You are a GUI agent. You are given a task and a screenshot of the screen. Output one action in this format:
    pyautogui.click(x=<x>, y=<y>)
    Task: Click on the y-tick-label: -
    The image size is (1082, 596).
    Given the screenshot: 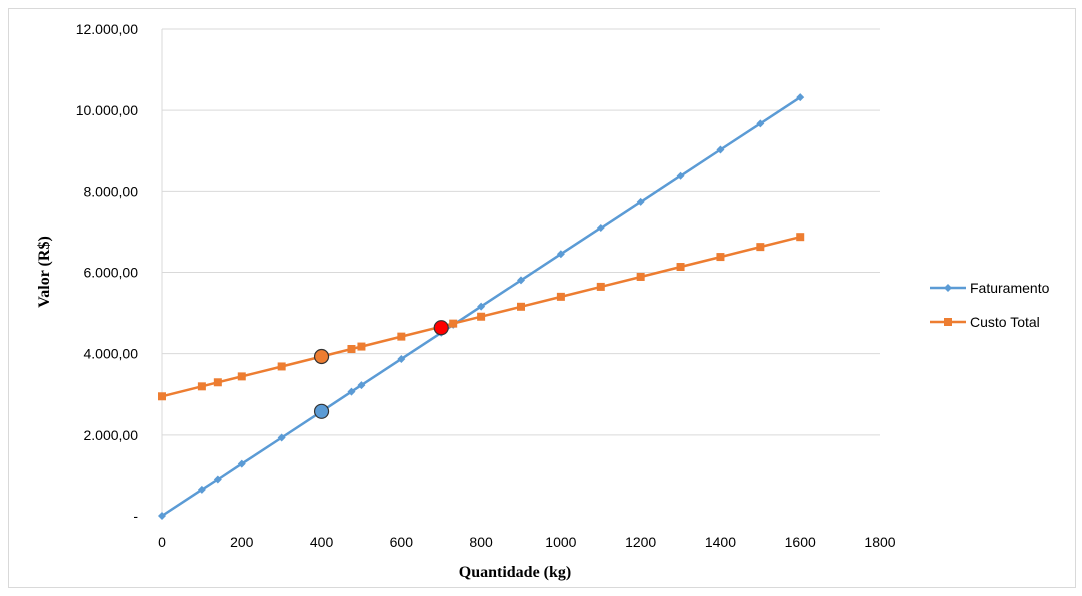 What is the action you would take?
    pyautogui.click(x=135, y=516)
    